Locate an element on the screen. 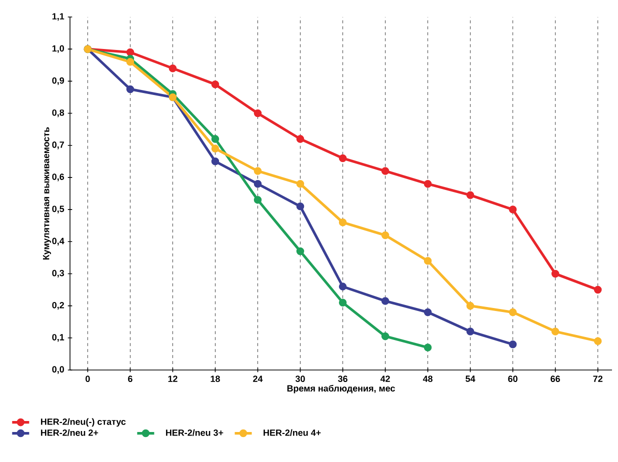 Image resolution: width=618 pixels, height=462 pixels. x-axis-title: Время наблюдения, мес is located at coordinates (341, 389).